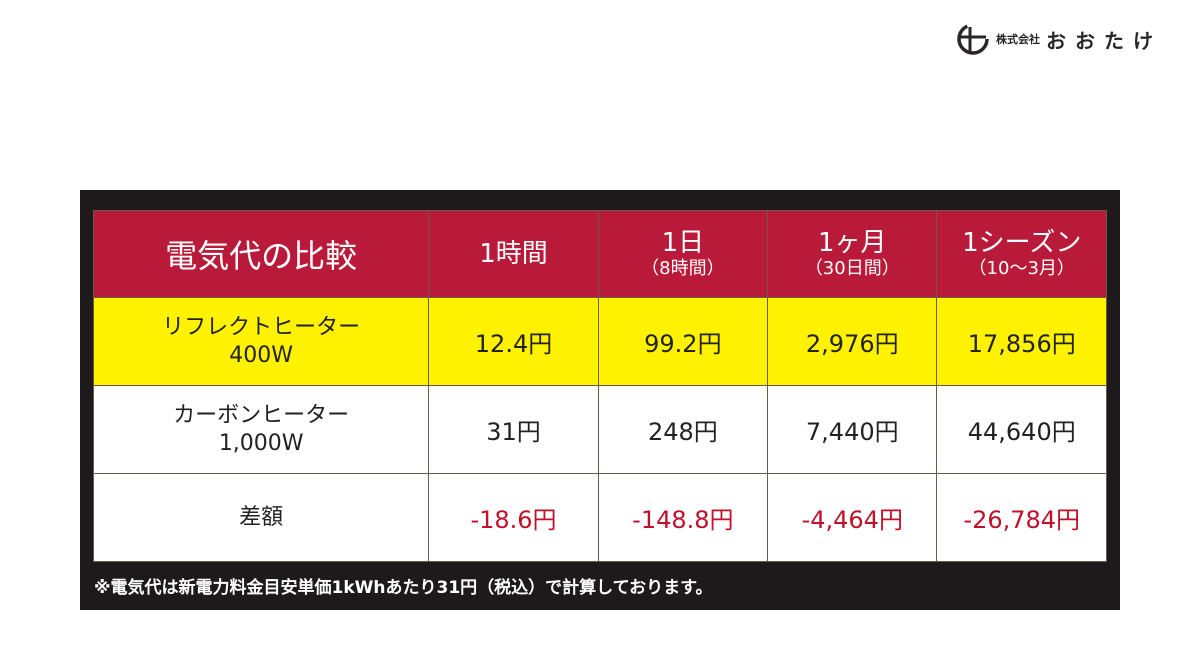  I want to click on header-cell: 1日 （8時間）, so click(683, 254).